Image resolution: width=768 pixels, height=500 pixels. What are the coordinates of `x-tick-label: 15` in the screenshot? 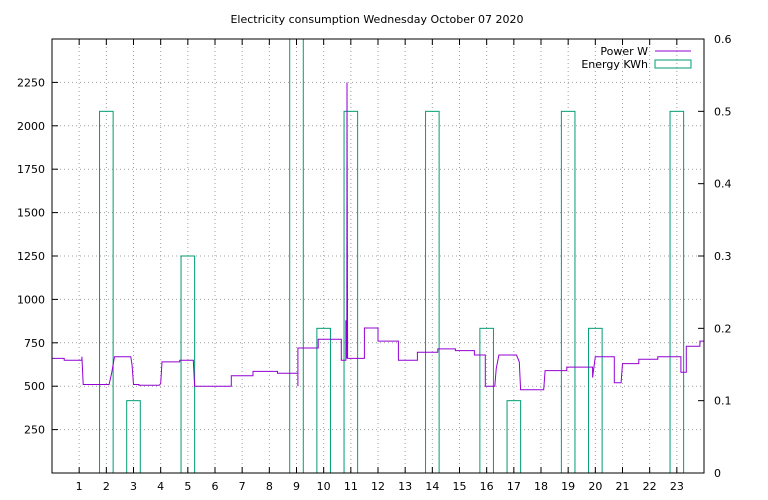 It's located at (460, 486).